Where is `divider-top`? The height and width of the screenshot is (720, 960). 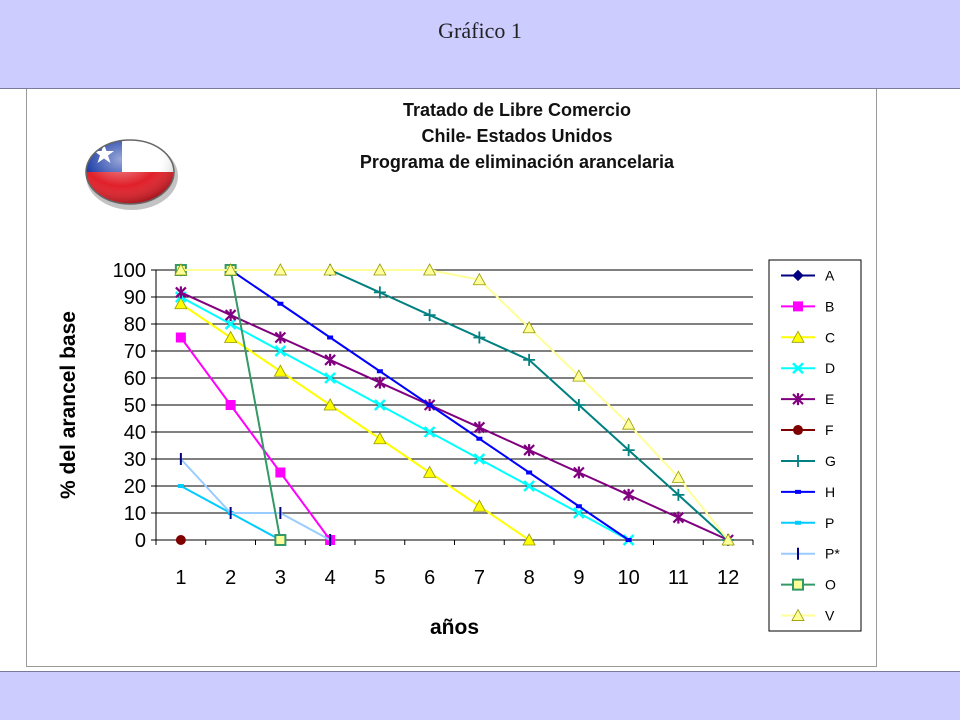
divider-top is located at coordinates (480, 88).